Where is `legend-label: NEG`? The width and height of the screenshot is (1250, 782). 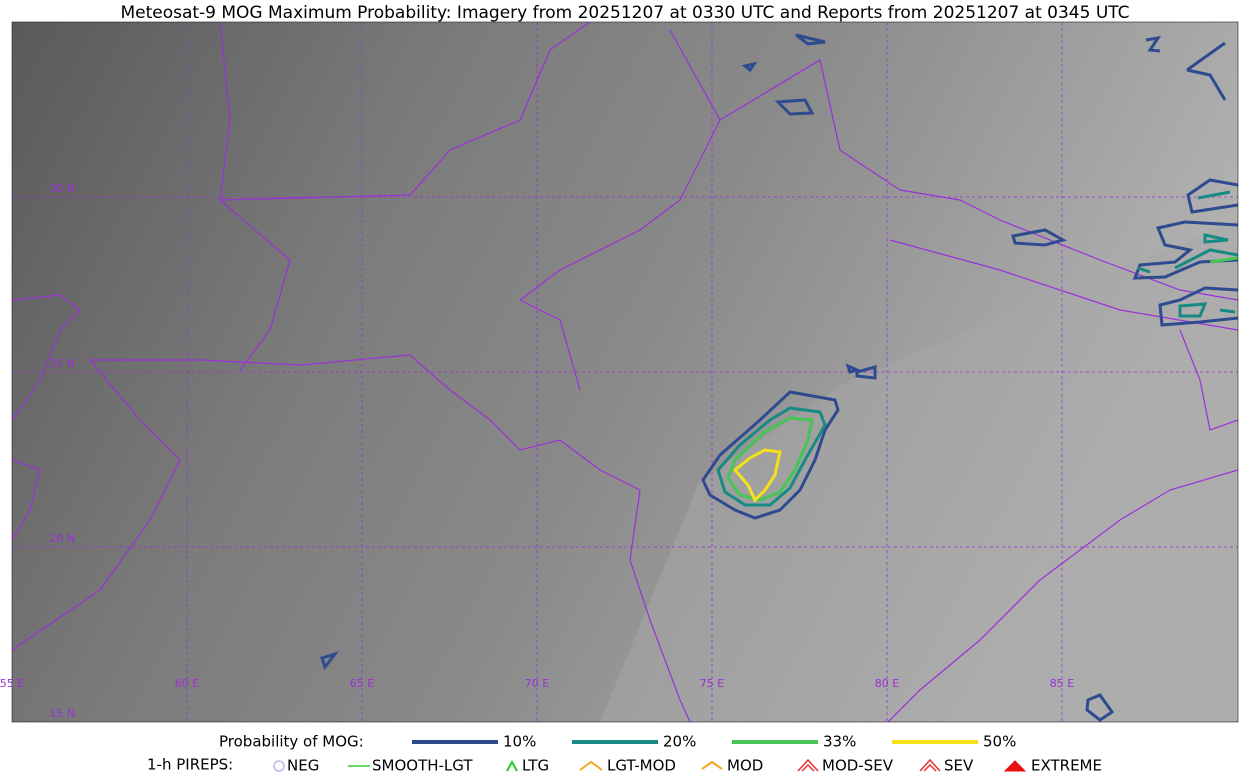 legend-label: NEG is located at coordinates (303, 766).